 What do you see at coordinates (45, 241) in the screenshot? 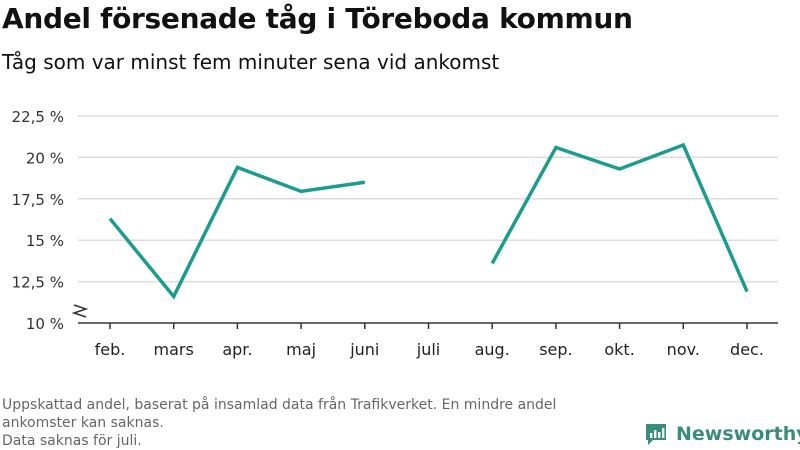
I see `y-tick-label: 15 %` at bounding box center [45, 241].